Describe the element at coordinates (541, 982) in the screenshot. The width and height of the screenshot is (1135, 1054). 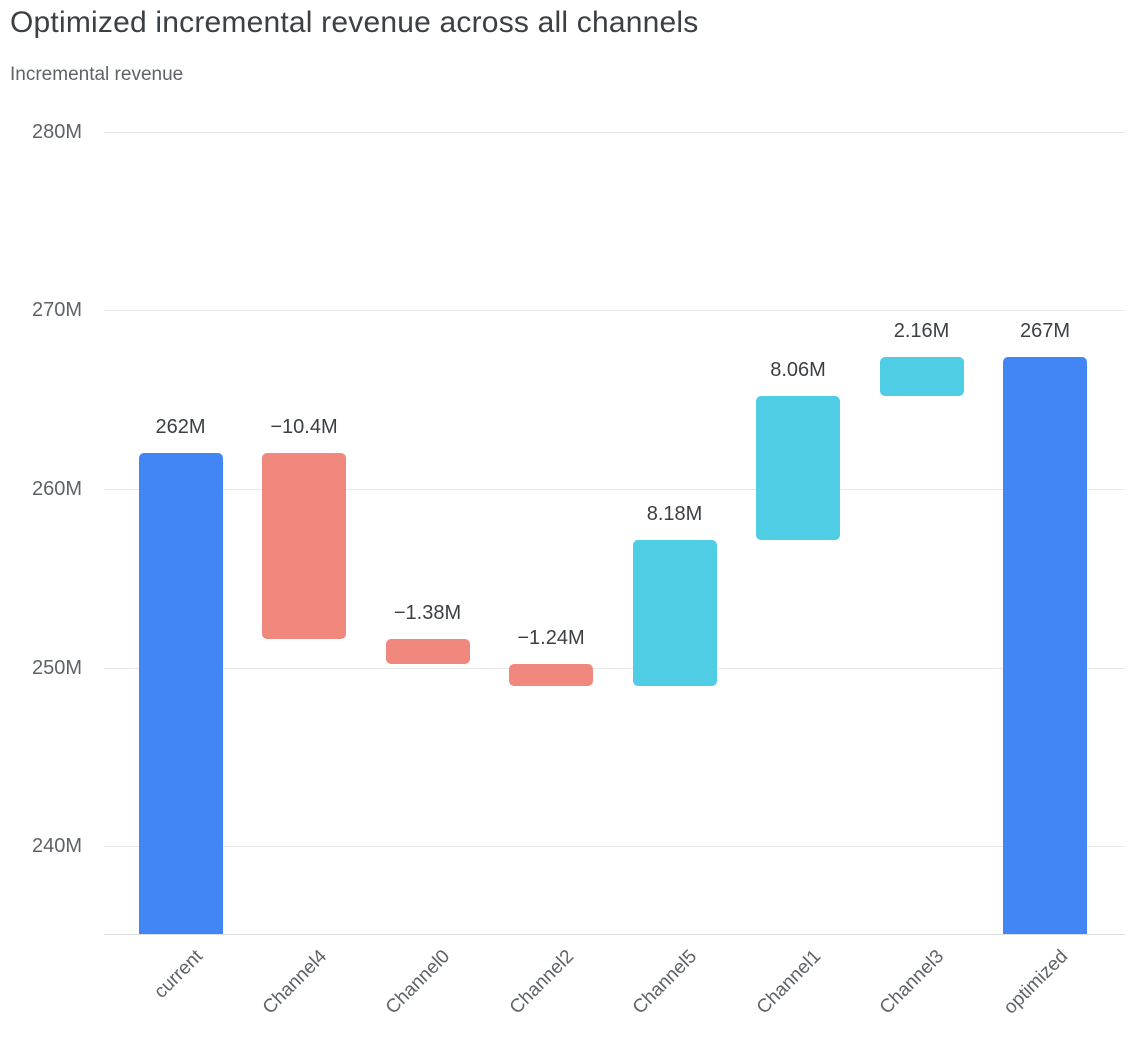
I see `x-tick-label-Channel2: Channel2` at that location.